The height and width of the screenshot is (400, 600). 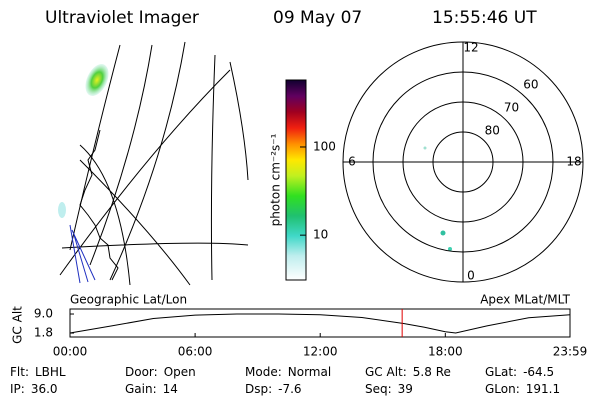 What do you see at coordinates (386, 372) in the screenshot?
I see `status-label: GC Alt:` at bounding box center [386, 372].